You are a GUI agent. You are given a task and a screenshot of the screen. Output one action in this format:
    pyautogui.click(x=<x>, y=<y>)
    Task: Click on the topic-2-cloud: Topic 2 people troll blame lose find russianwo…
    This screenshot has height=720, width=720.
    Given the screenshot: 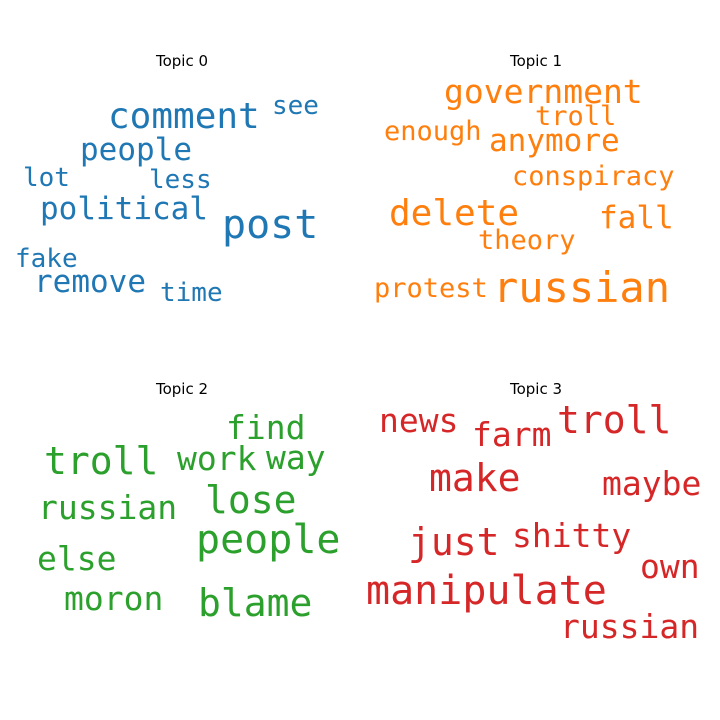 What is the action you would take?
    pyautogui.click(x=189, y=502)
    